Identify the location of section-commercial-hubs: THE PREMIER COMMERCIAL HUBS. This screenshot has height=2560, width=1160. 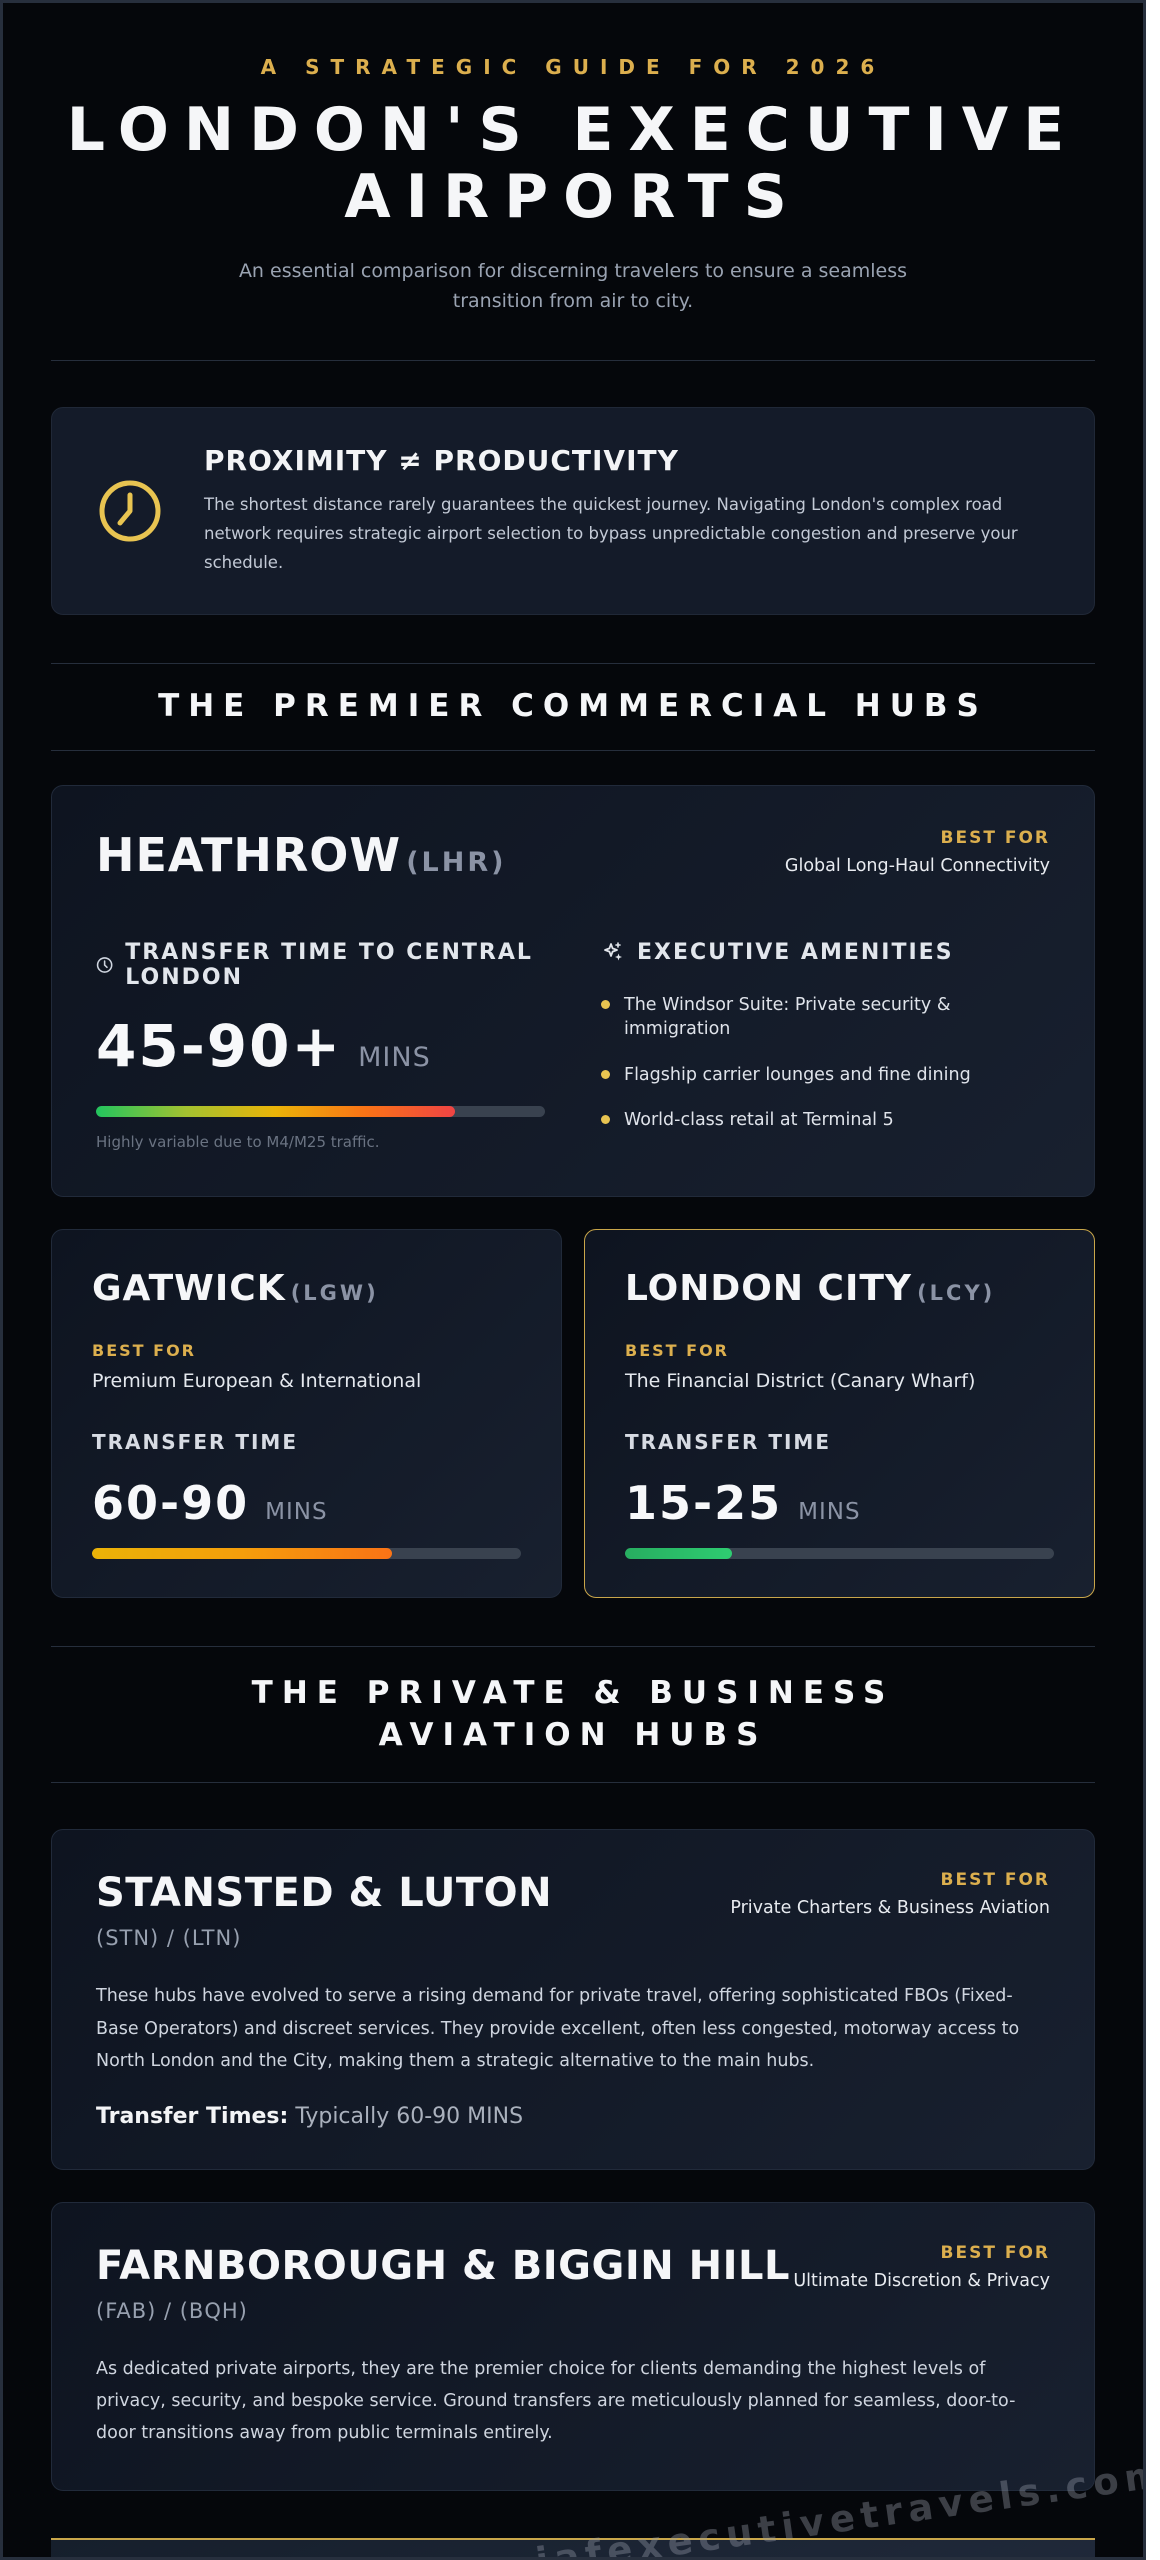
(573, 706).